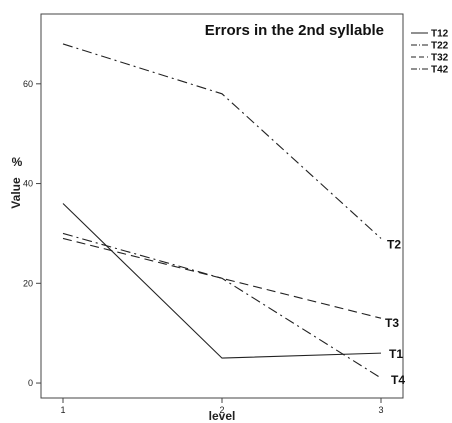  Describe the element at coordinates (222, 278) in the screenshot. I see `series-line-t32` at that location.